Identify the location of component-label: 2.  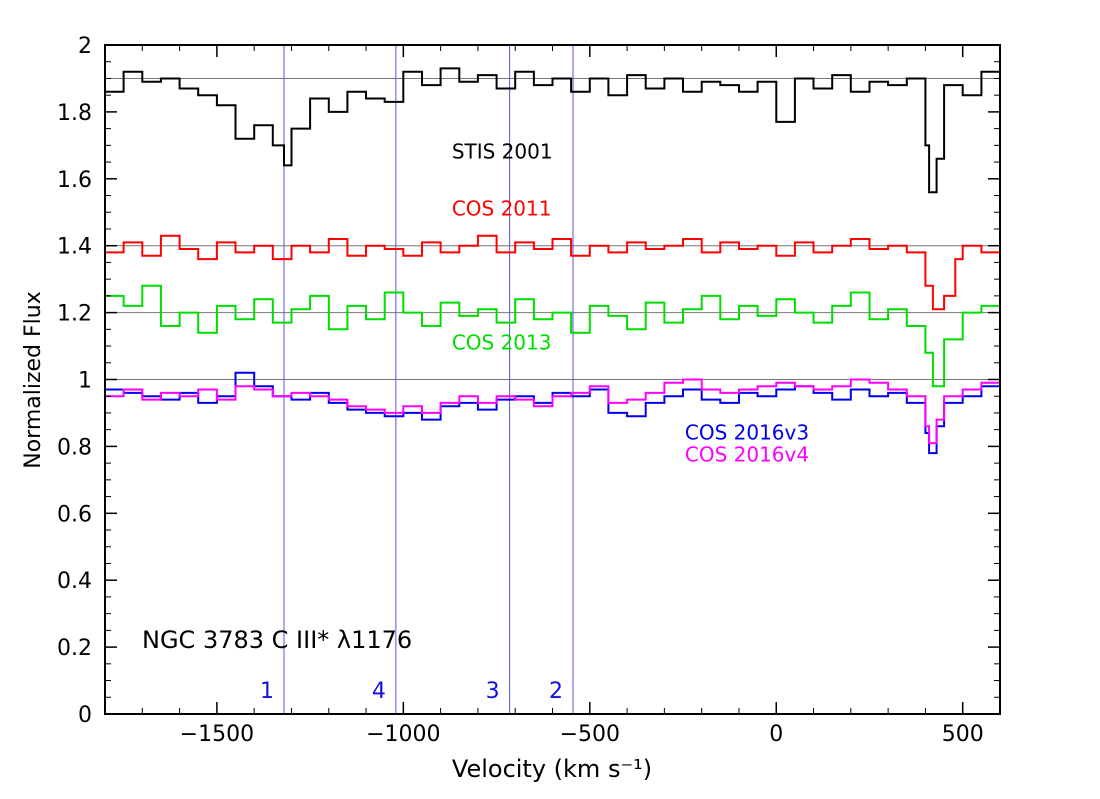
(556, 691).